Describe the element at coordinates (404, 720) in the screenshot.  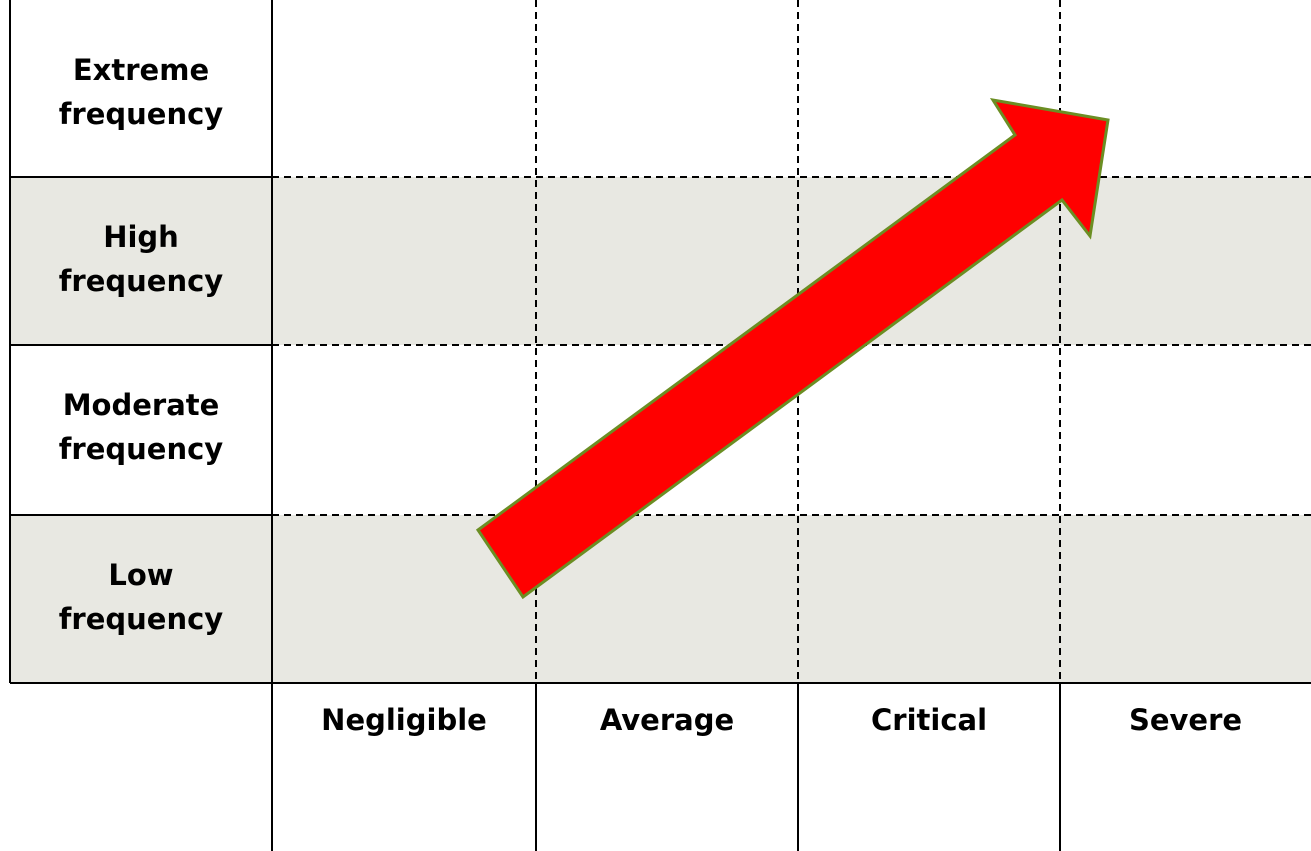
I see `column-label: Negligible` at that location.